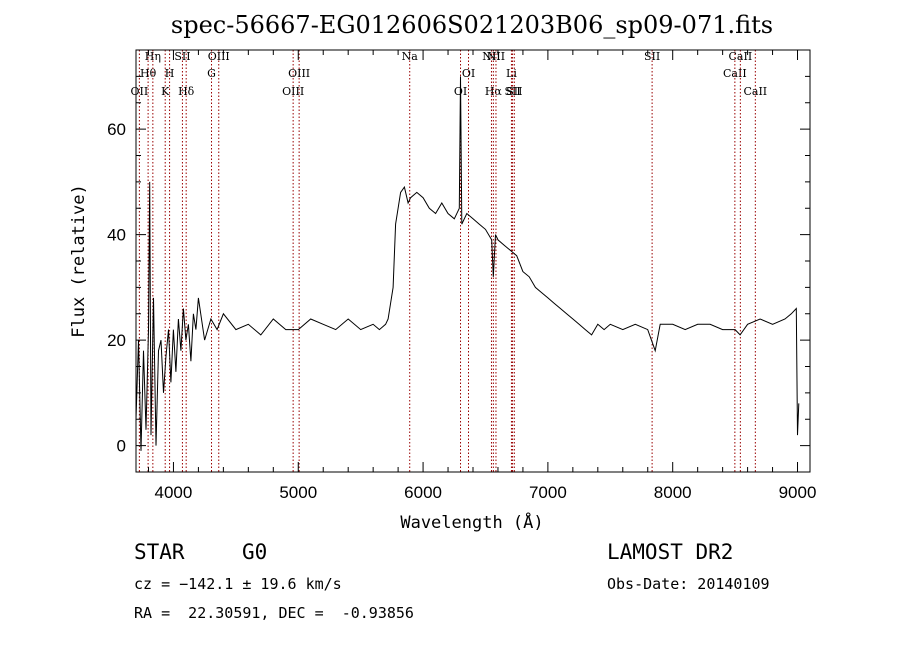 The height and width of the screenshot is (649, 900). What do you see at coordinates (423, 492) in the screenshot?
I see `x-tick-label: 6000` at bounding box center [423, 492].